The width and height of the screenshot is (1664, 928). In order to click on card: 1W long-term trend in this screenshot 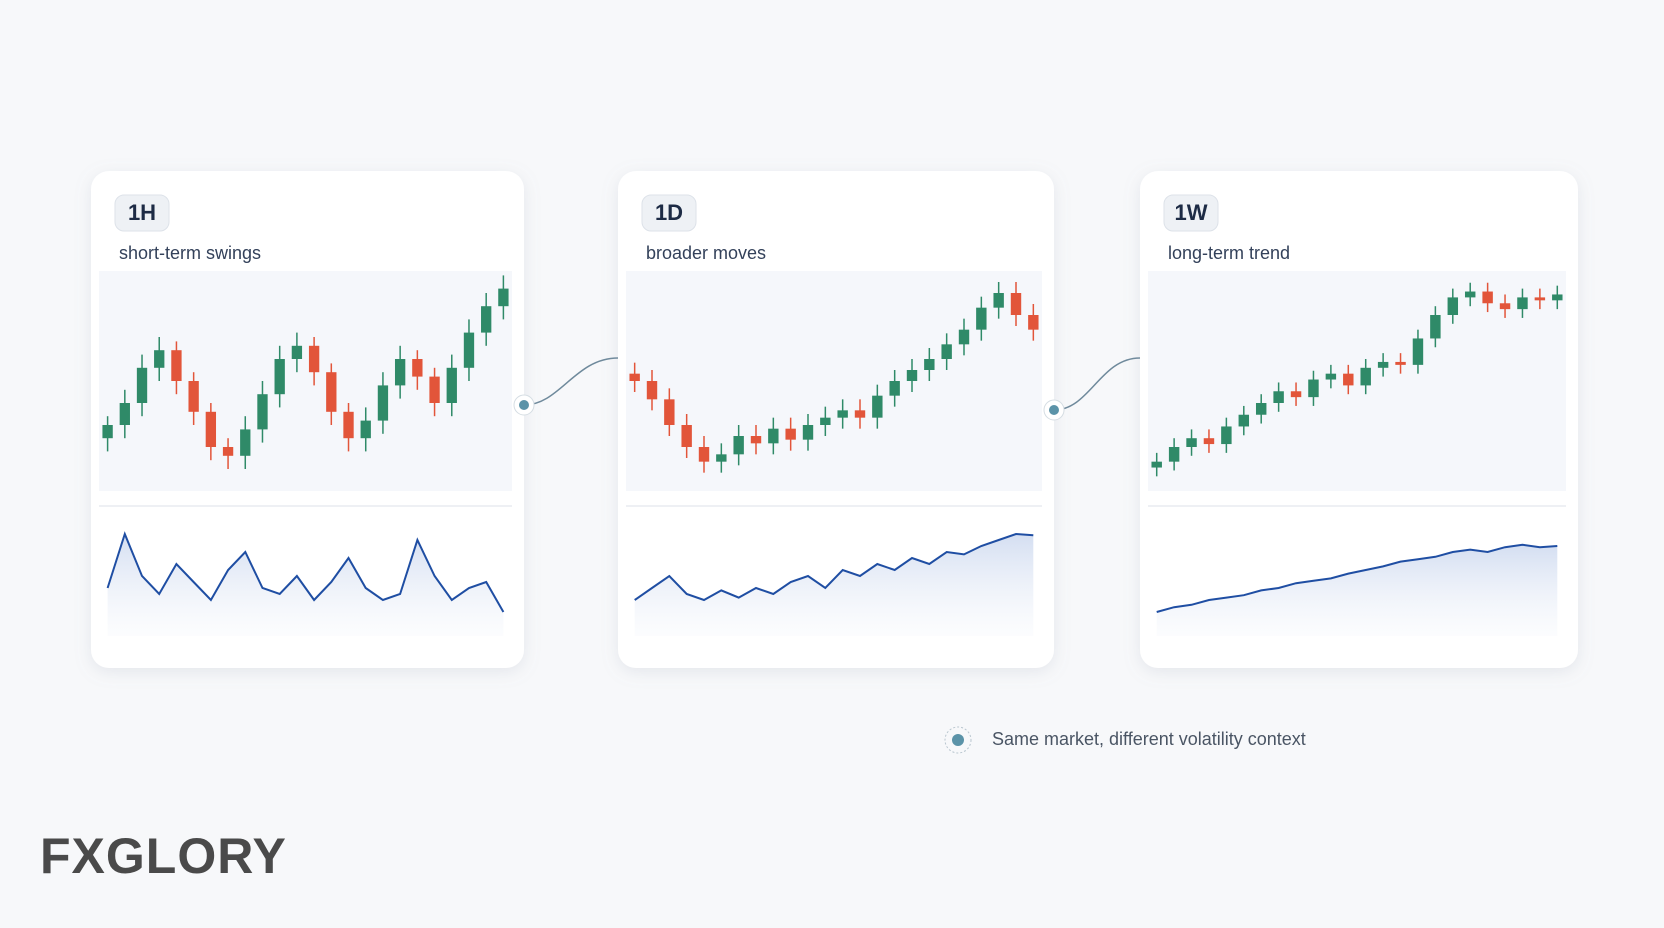, I will do `click(1359, 419)`.